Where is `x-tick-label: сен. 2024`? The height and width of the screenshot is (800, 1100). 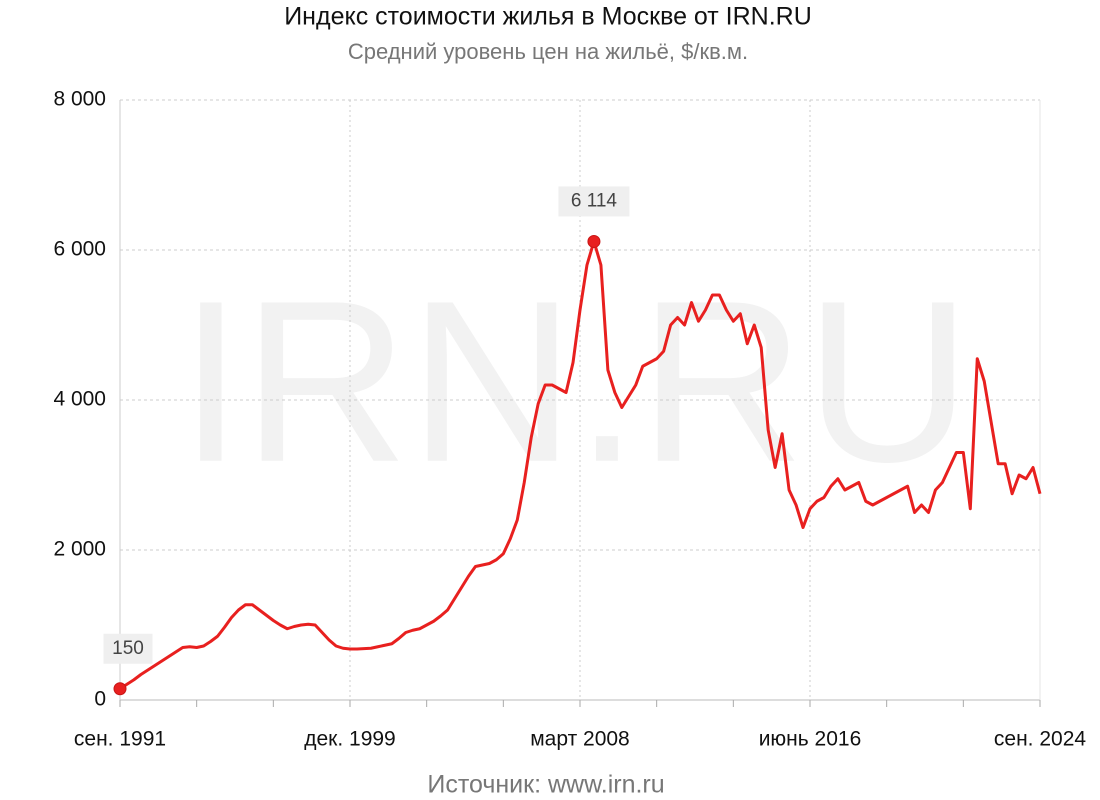 x-tick-label: сен. 2024 is located at coordinates (1040, 739).